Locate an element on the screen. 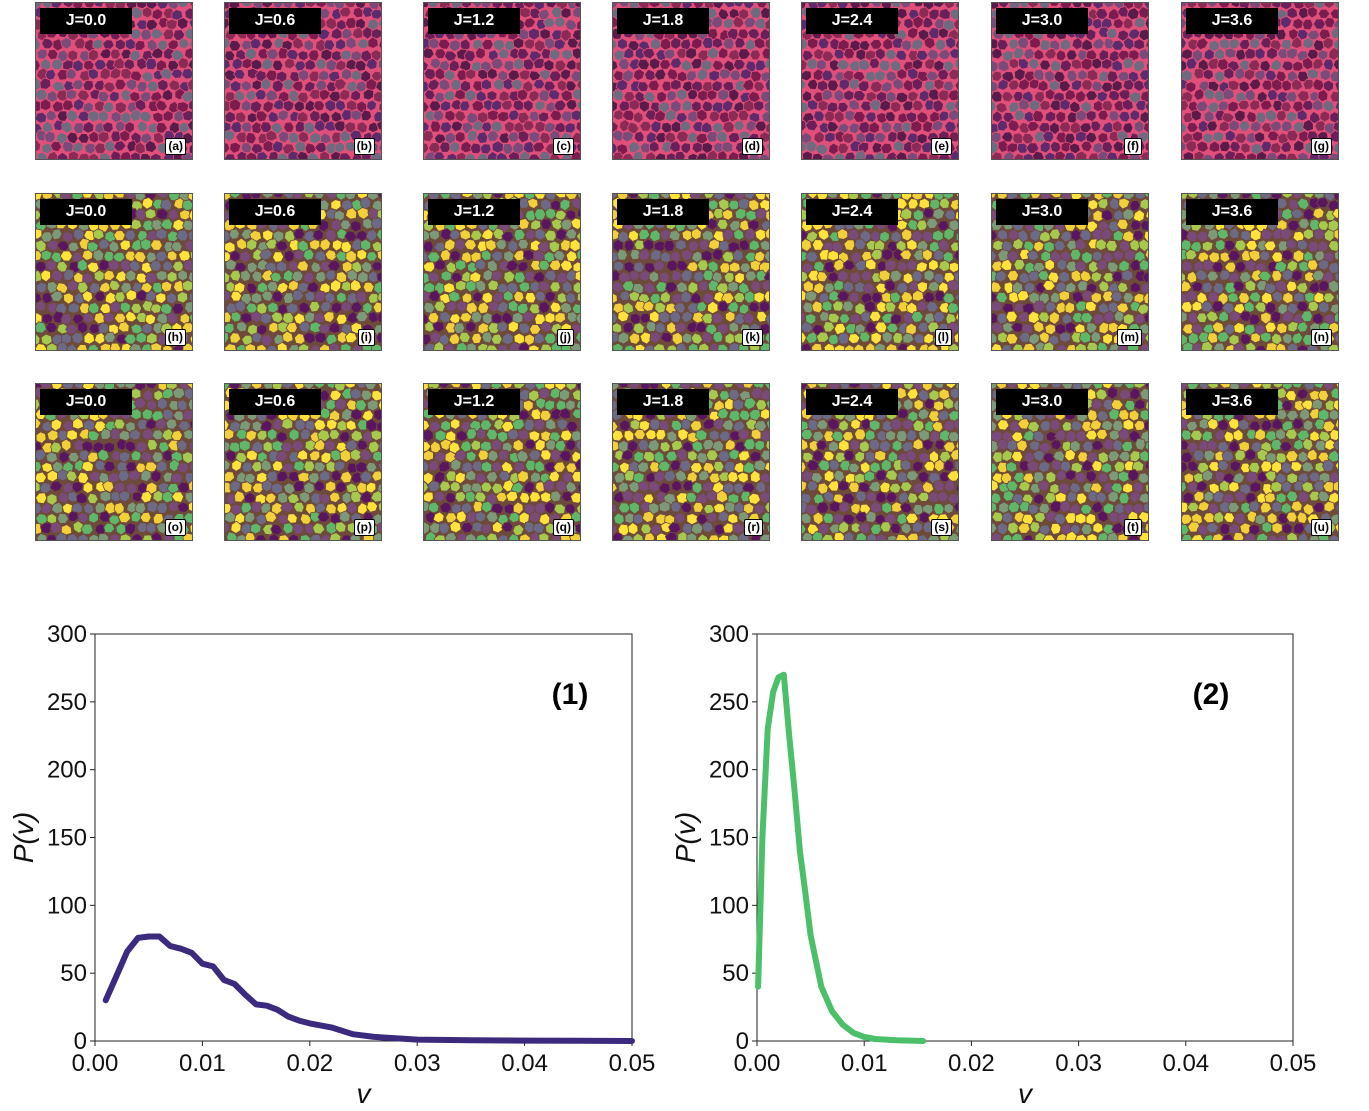 The image size is (1369, 1111). voronoi-panel: J=1.2 (q) is located at coordinates (502, 462).